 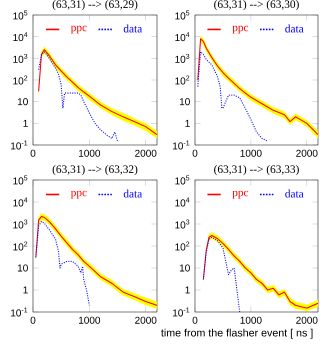 What do you see at coordinates (95, 5) in the screenshot?
I see `chart-title: (63,31) --> (63,29)` at bounding box center [95, 5].